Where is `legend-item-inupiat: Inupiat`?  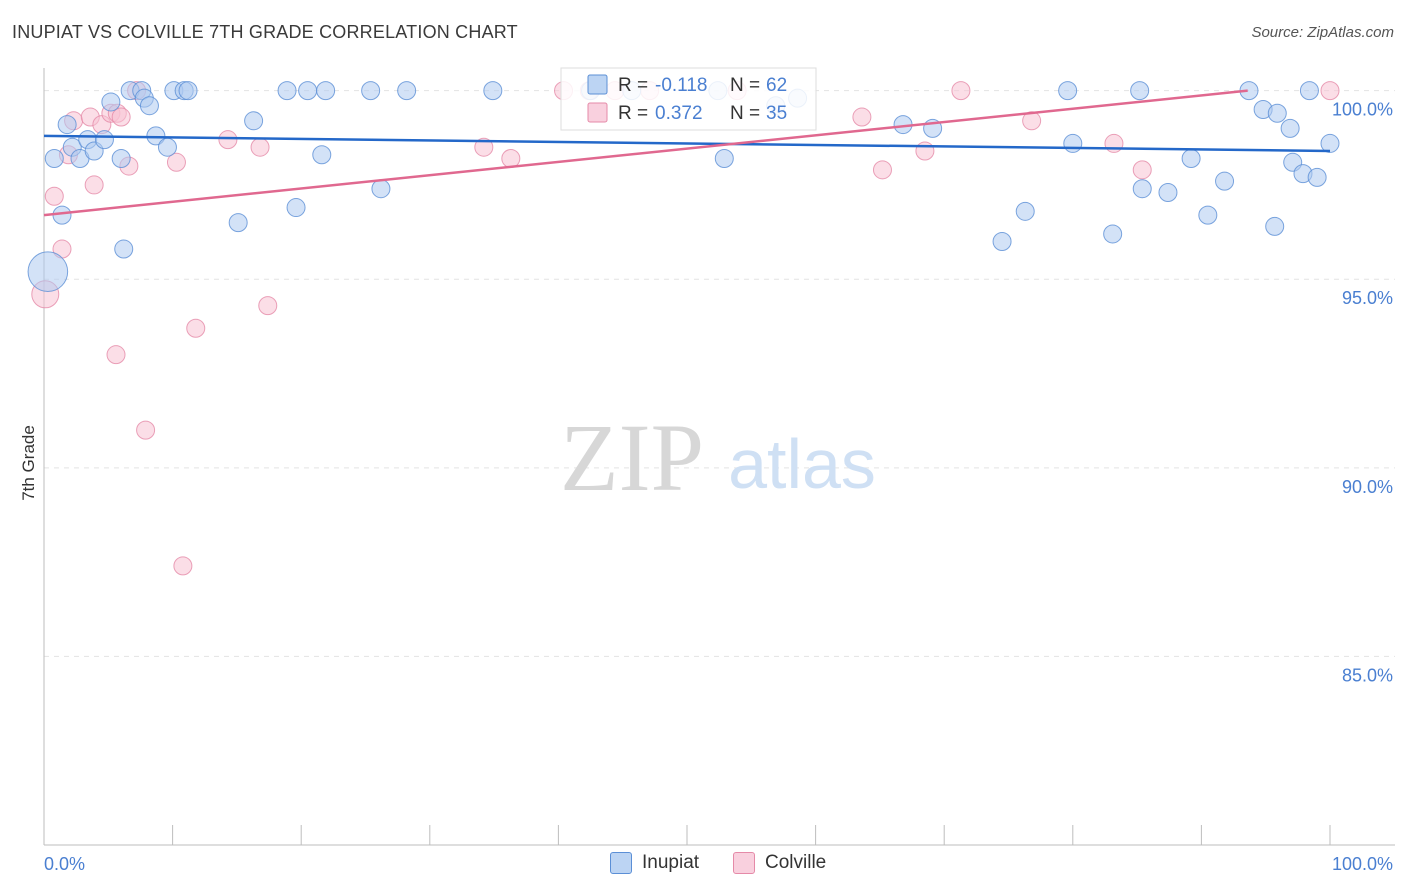 legend-item-inupiat: Inupiat is located at coordinates (654, 863).